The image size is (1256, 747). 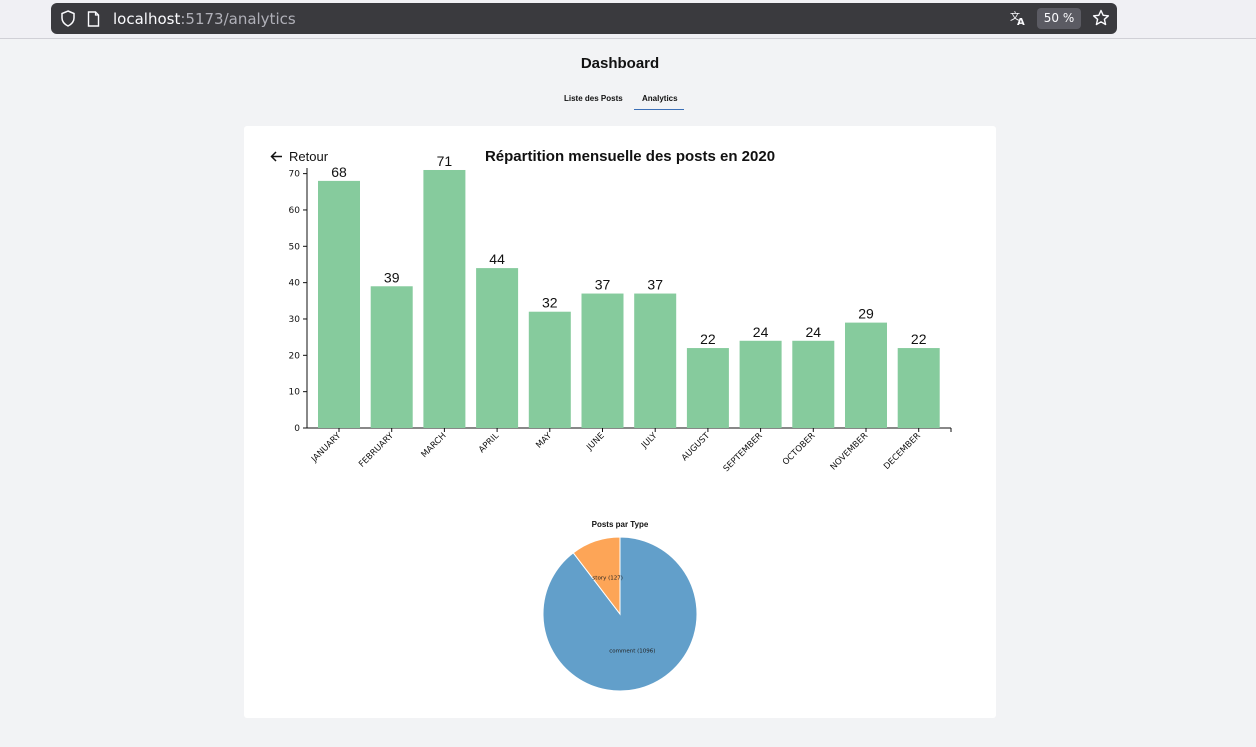 I want to click on bar-value-label: 29, so click(x=866, y=314).